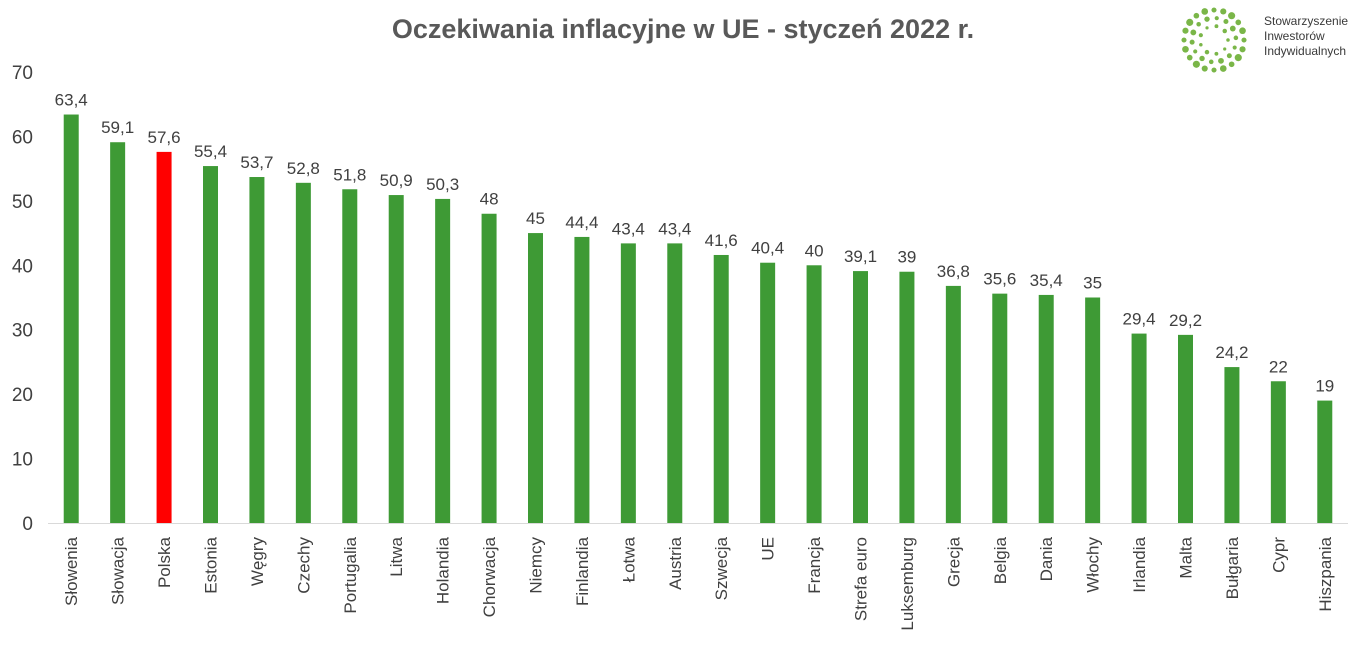 Image resolution: width=1366 pixels, height=666 pixels. What do you see at coordinates (767, 248) in the screenshot?
I see `data-label: 40,4` at bounding box center [767, 248].